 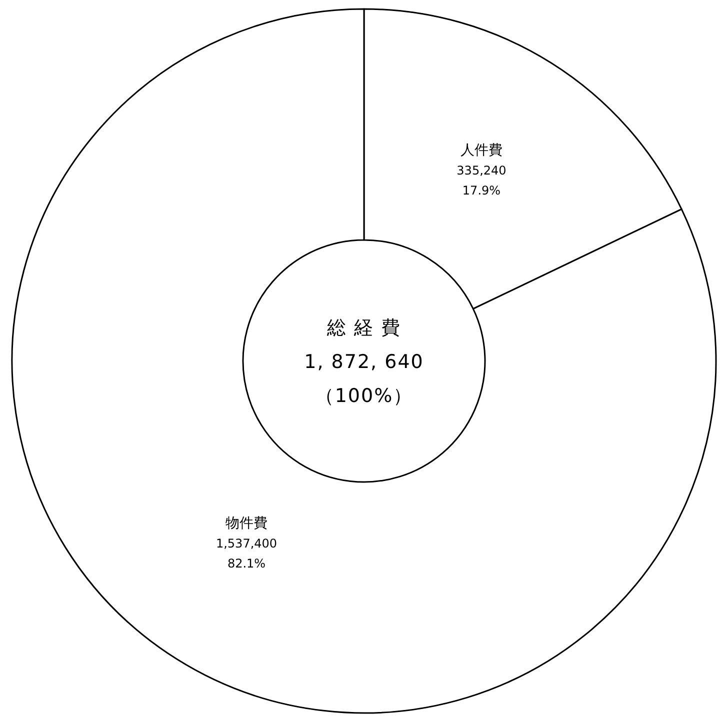 I want to click on text: 総 経 費, so click(x=364, y=328).